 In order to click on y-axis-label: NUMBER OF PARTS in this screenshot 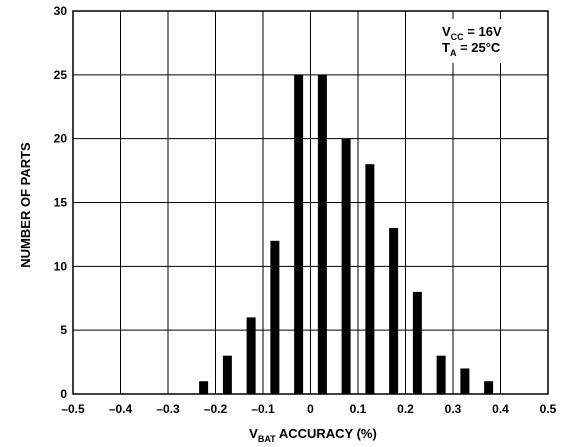, I will do `click(25, 205)`.